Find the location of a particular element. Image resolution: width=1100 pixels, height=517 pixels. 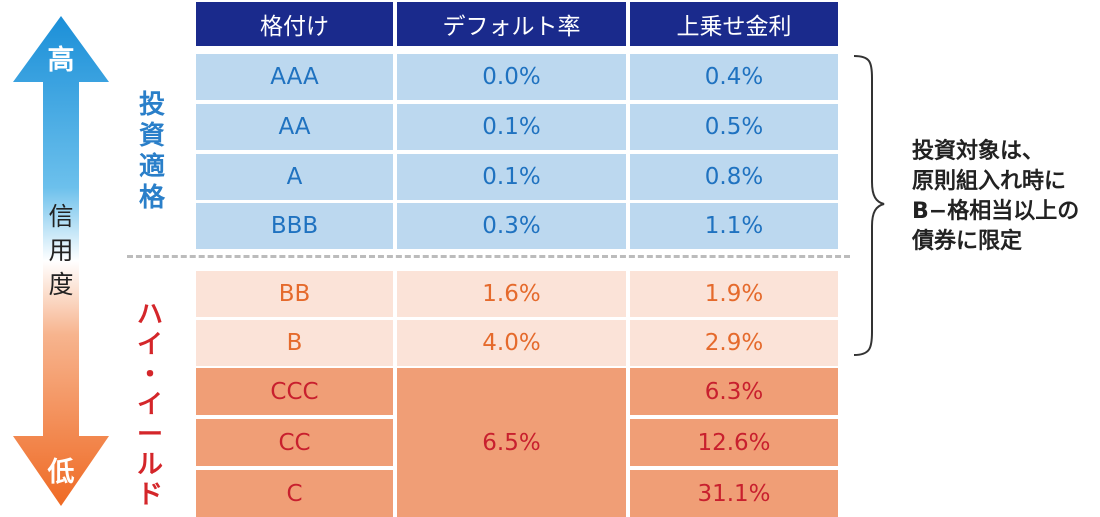

high-yield-char: ハ is located at coordinates (149, 315).